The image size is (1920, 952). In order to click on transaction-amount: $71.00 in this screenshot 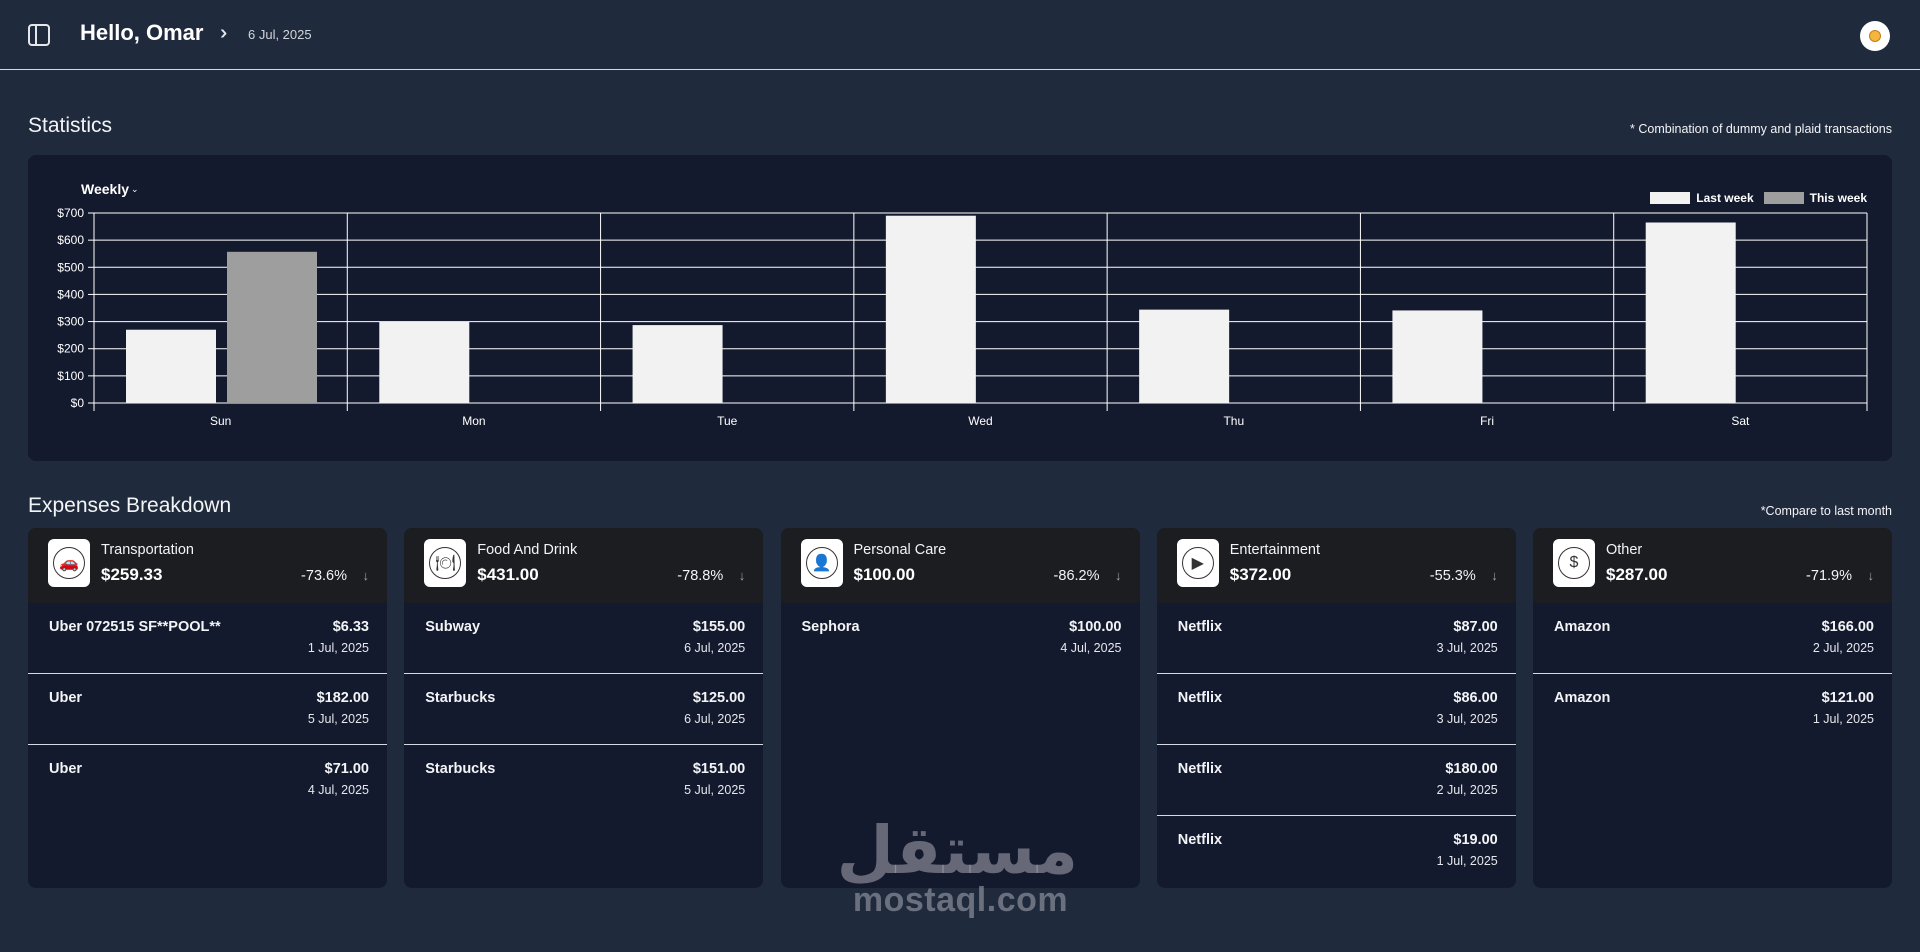, I will do `click(346, 769)`.